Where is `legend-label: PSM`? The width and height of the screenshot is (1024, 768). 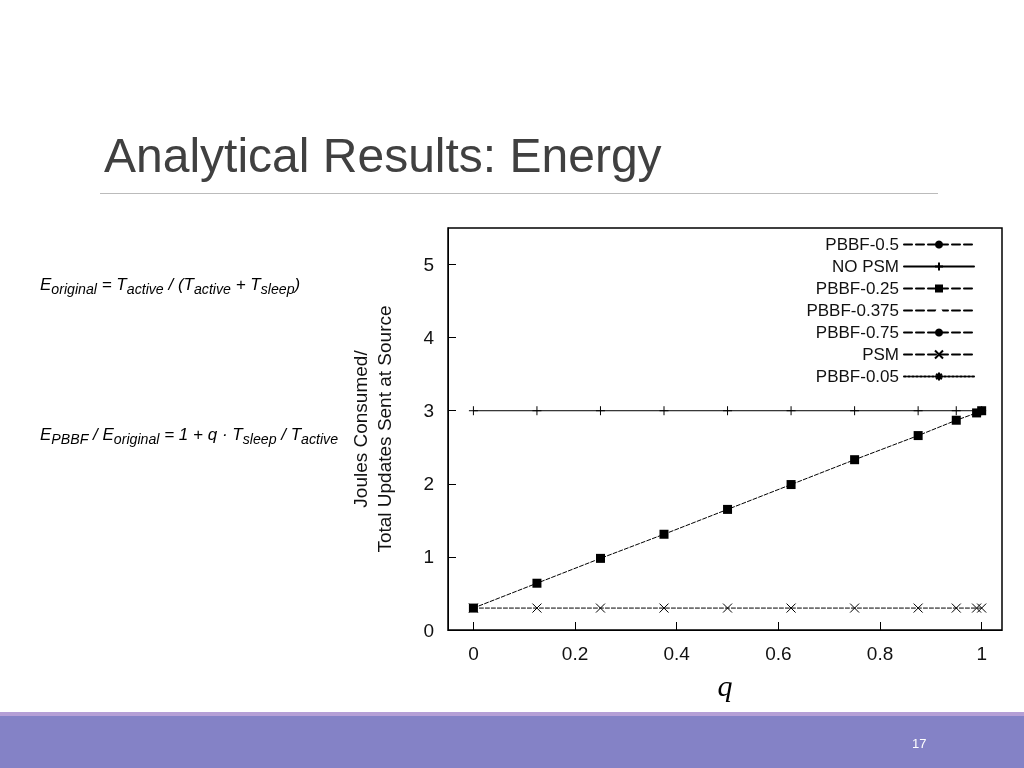
legend-label: PSM is located at coordinates (880, 354).